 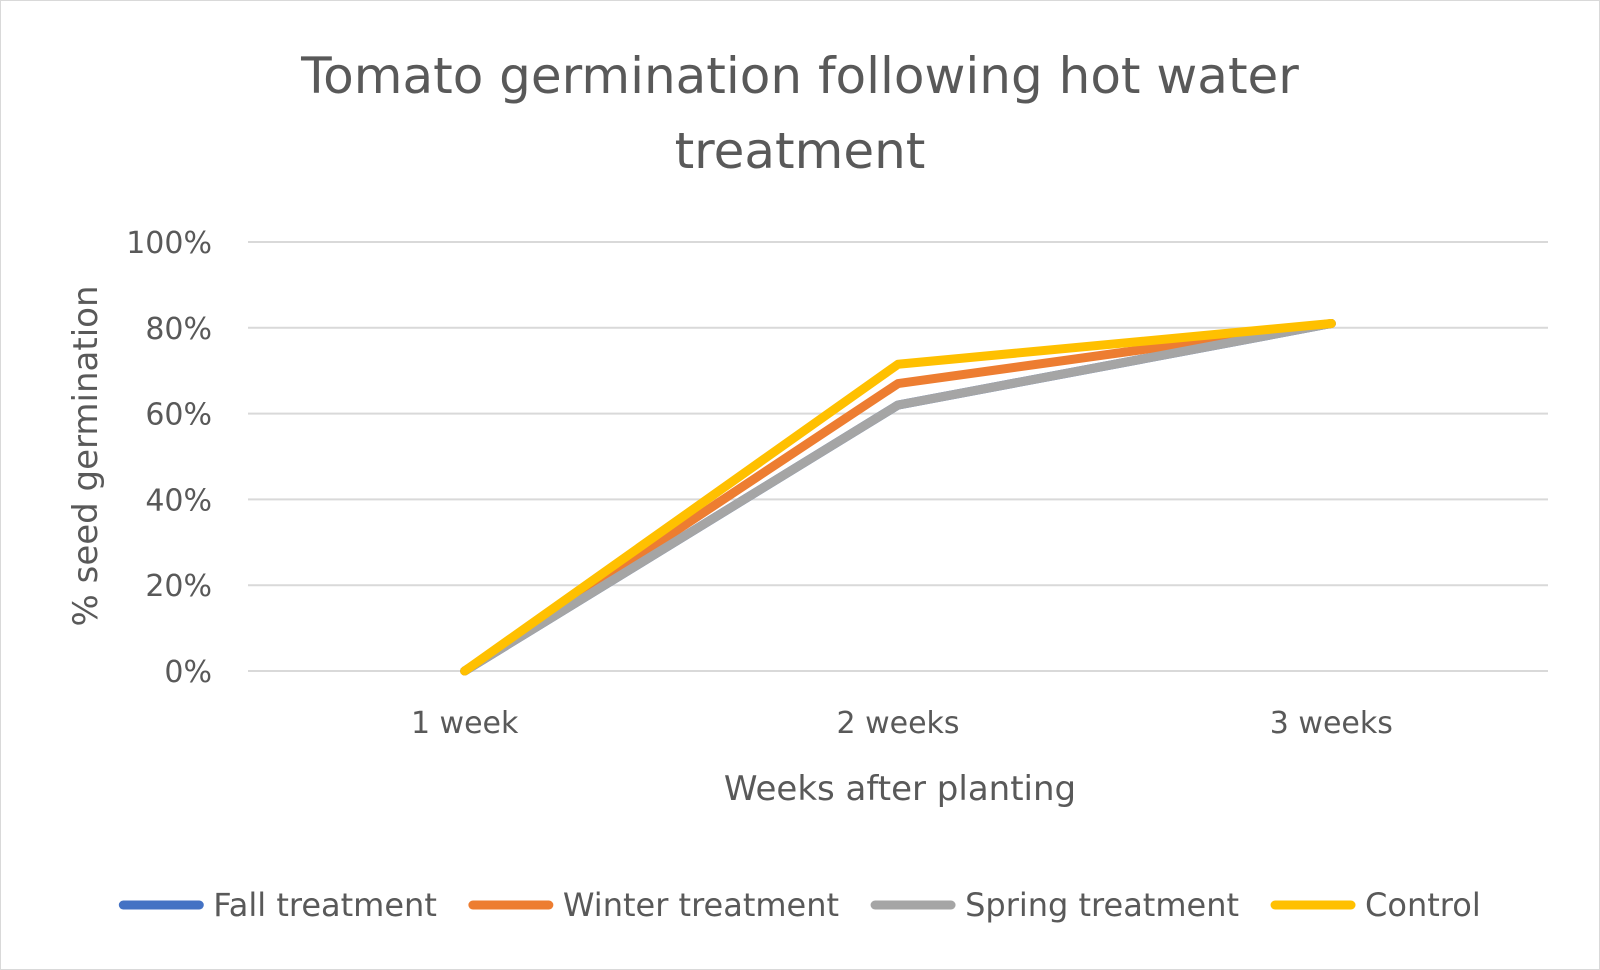 I want to click on x-tick-label: 3 weeks, so click(x=1331, y=723).